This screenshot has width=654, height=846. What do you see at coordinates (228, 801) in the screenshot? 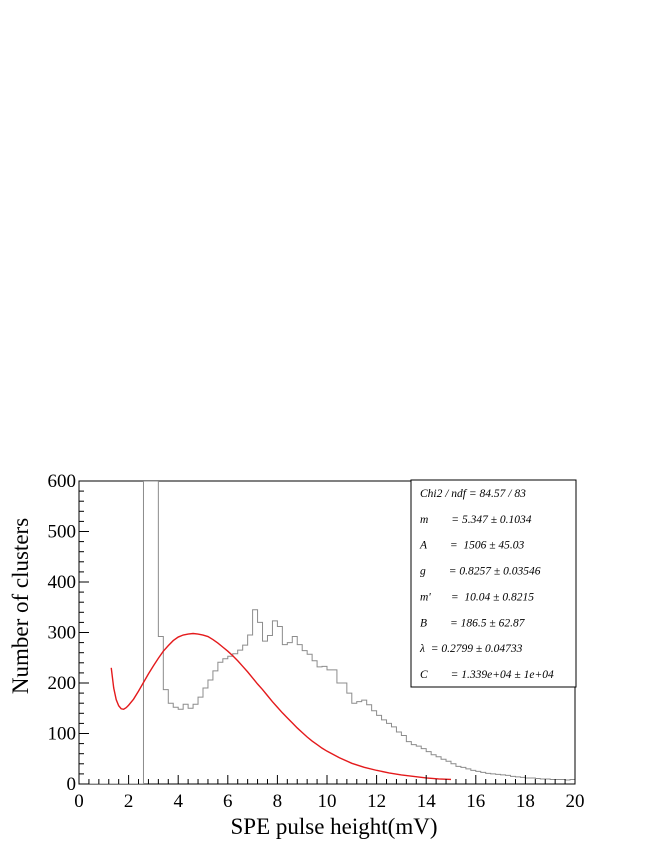
I see `x-tick-label: 6` at bounding box center [228, 801].